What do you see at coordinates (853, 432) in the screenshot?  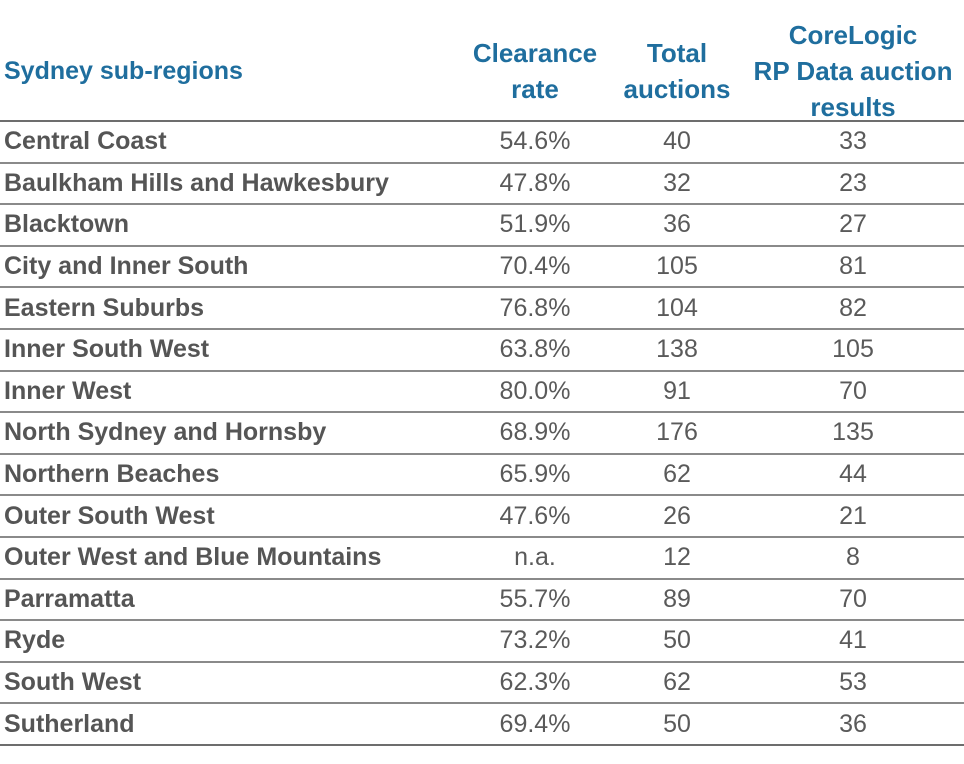 I see `corelogic-results-cell: 135` at bounding box center [853, 432].